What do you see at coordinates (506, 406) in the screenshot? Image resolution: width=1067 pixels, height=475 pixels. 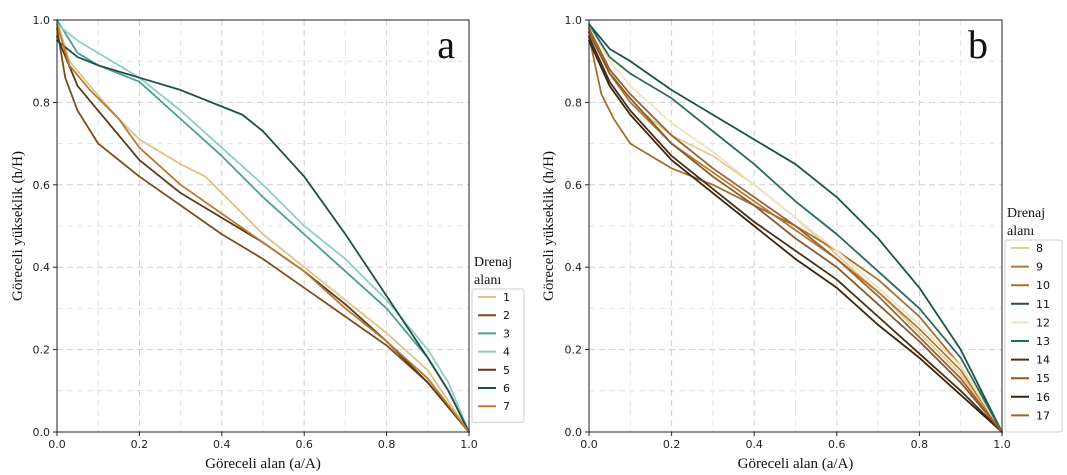 I see `legend-label-7: 7` at bounding box center [506, 406].